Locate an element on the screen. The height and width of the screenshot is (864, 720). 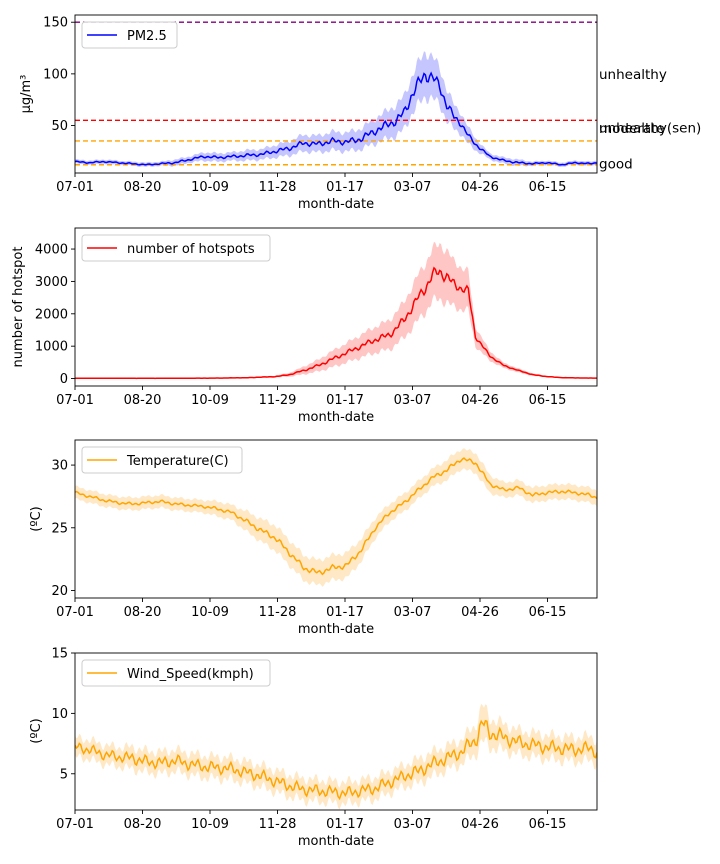
ytick-label: 15 is located at coordinates (59, 654).